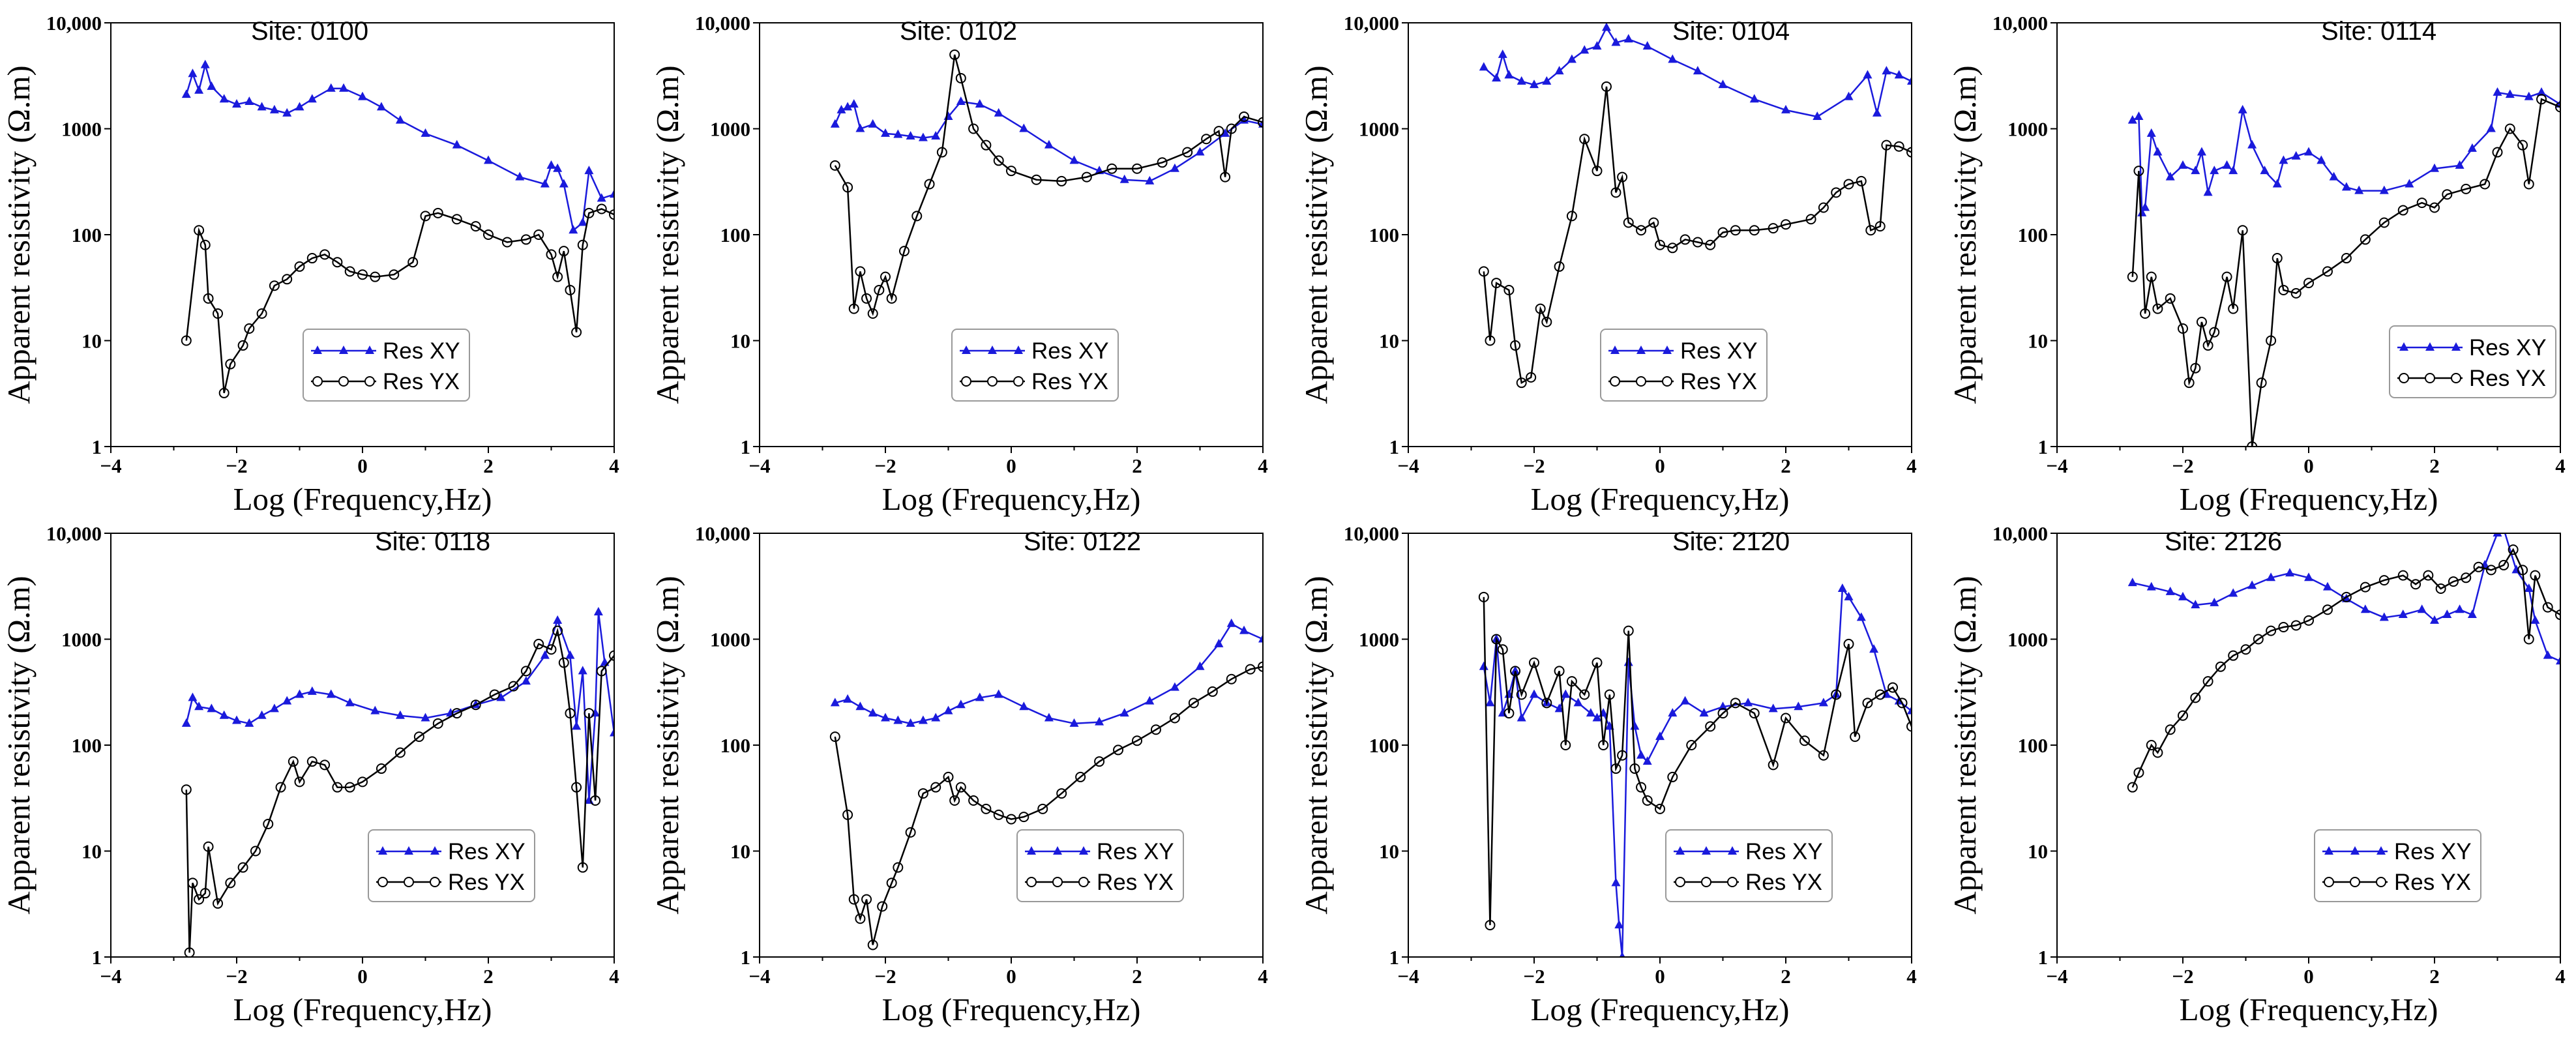 This screenshot has width=2576, height=1045. Describe the element at coordinates (1082, 541) in the screenshot. I see `site-title: Site: 0122` at that location.